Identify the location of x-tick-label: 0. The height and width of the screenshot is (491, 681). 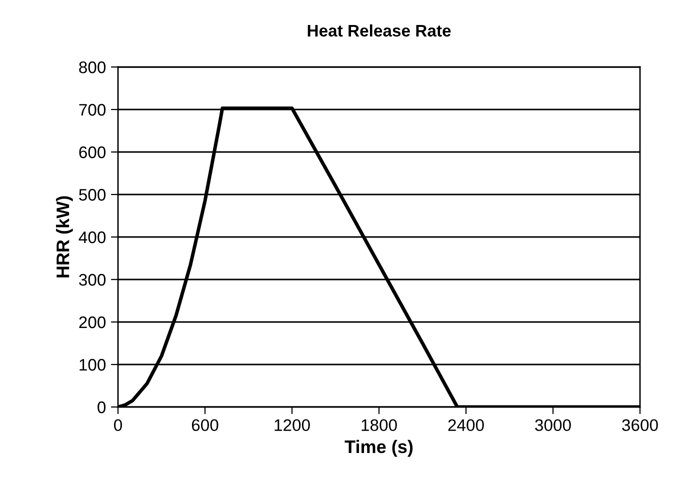
(118, 425).